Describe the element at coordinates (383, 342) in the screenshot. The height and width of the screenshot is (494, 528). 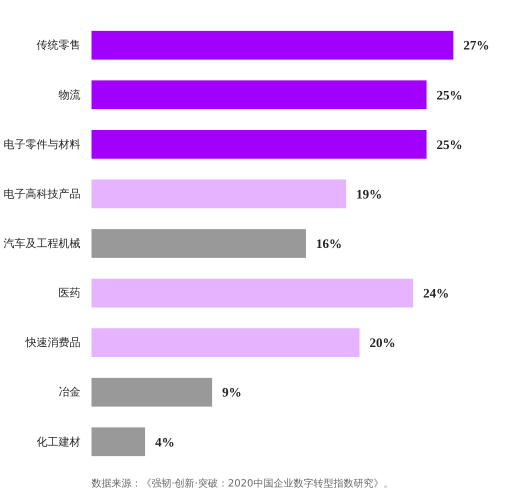
I see `data-label: 20%` at that location.